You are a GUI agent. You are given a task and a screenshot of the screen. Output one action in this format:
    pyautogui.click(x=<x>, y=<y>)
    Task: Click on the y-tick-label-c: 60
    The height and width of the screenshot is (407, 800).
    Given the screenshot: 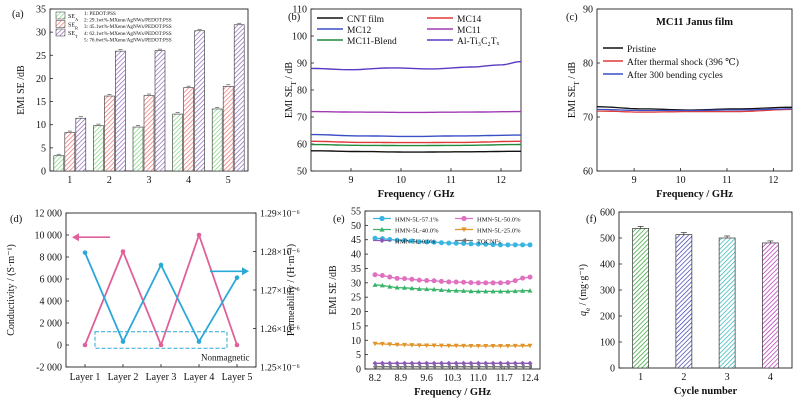 What is the action you would take?
    pyautogui.click(x=588, y=172)
    